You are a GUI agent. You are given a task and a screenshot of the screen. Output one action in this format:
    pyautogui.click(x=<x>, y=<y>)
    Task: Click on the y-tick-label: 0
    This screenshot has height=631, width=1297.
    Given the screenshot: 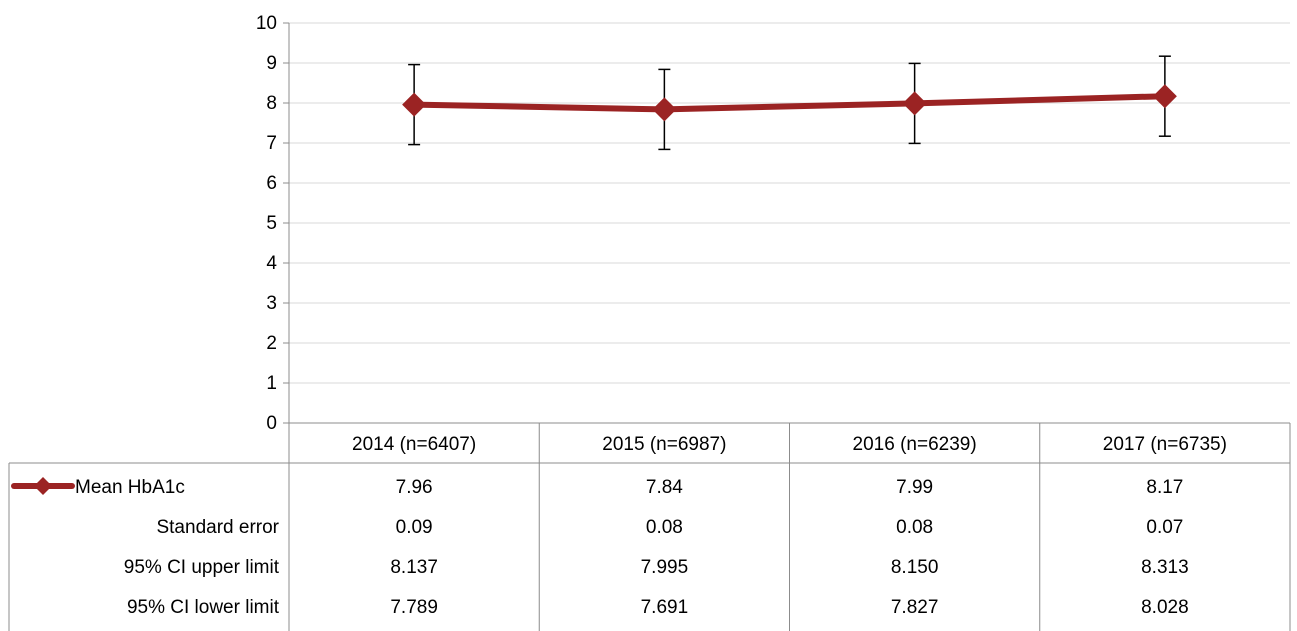 What is the action you would take?
    pyautogui.click(x=271, y=423)
    